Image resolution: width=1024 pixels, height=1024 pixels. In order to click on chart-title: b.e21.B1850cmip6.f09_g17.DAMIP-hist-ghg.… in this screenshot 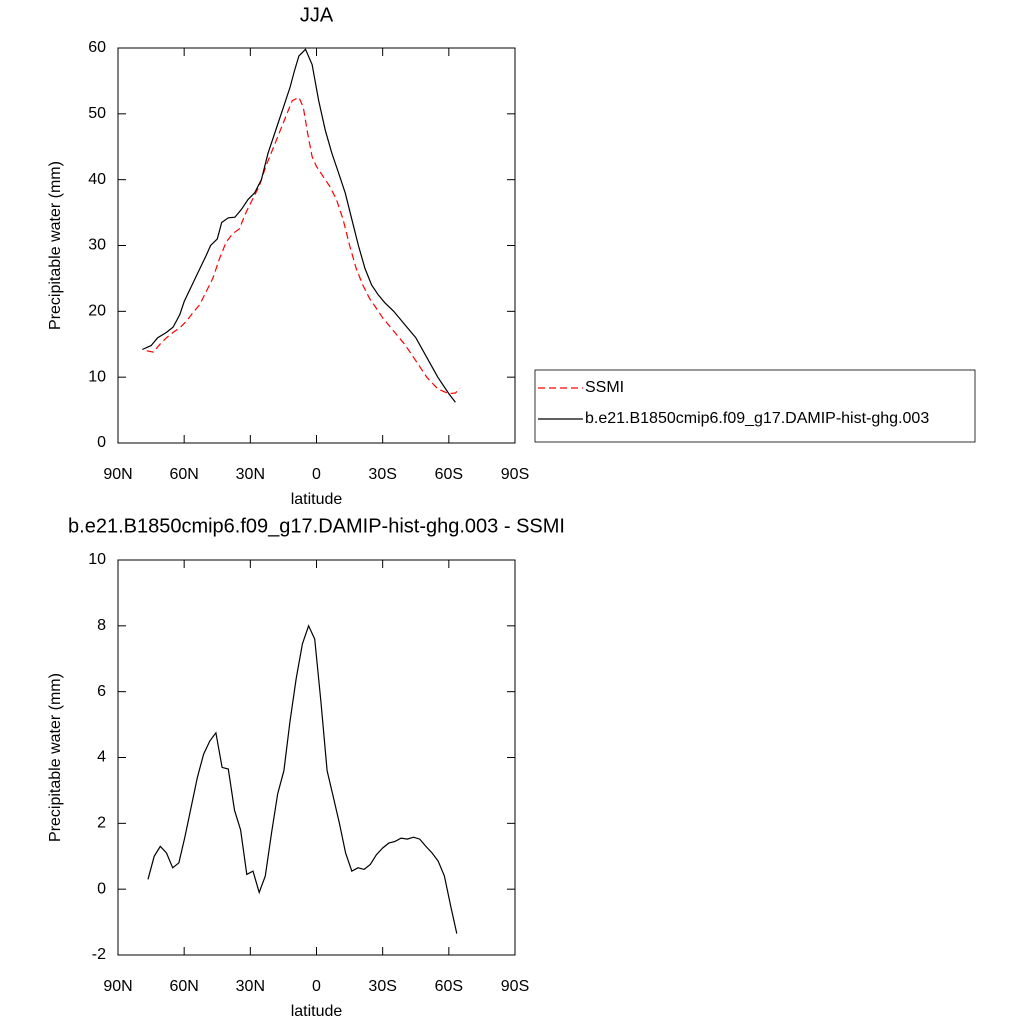, I will do `click(316, 526)`.